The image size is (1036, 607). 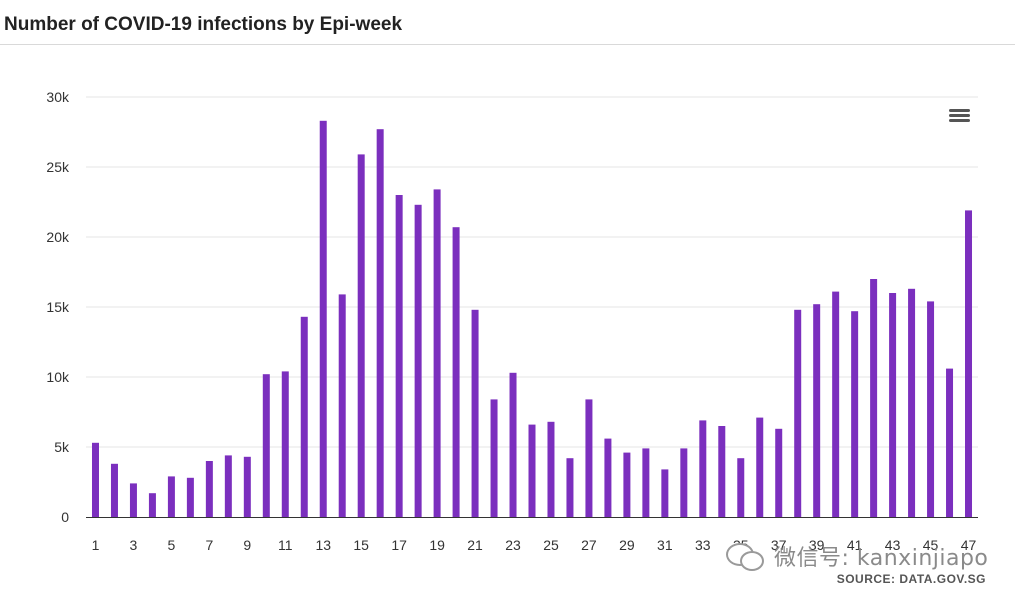 What do you see at coordinates (209, 545) in the screenshot?
I see `x-tick-label: 7` at bounding box center [209, 545].